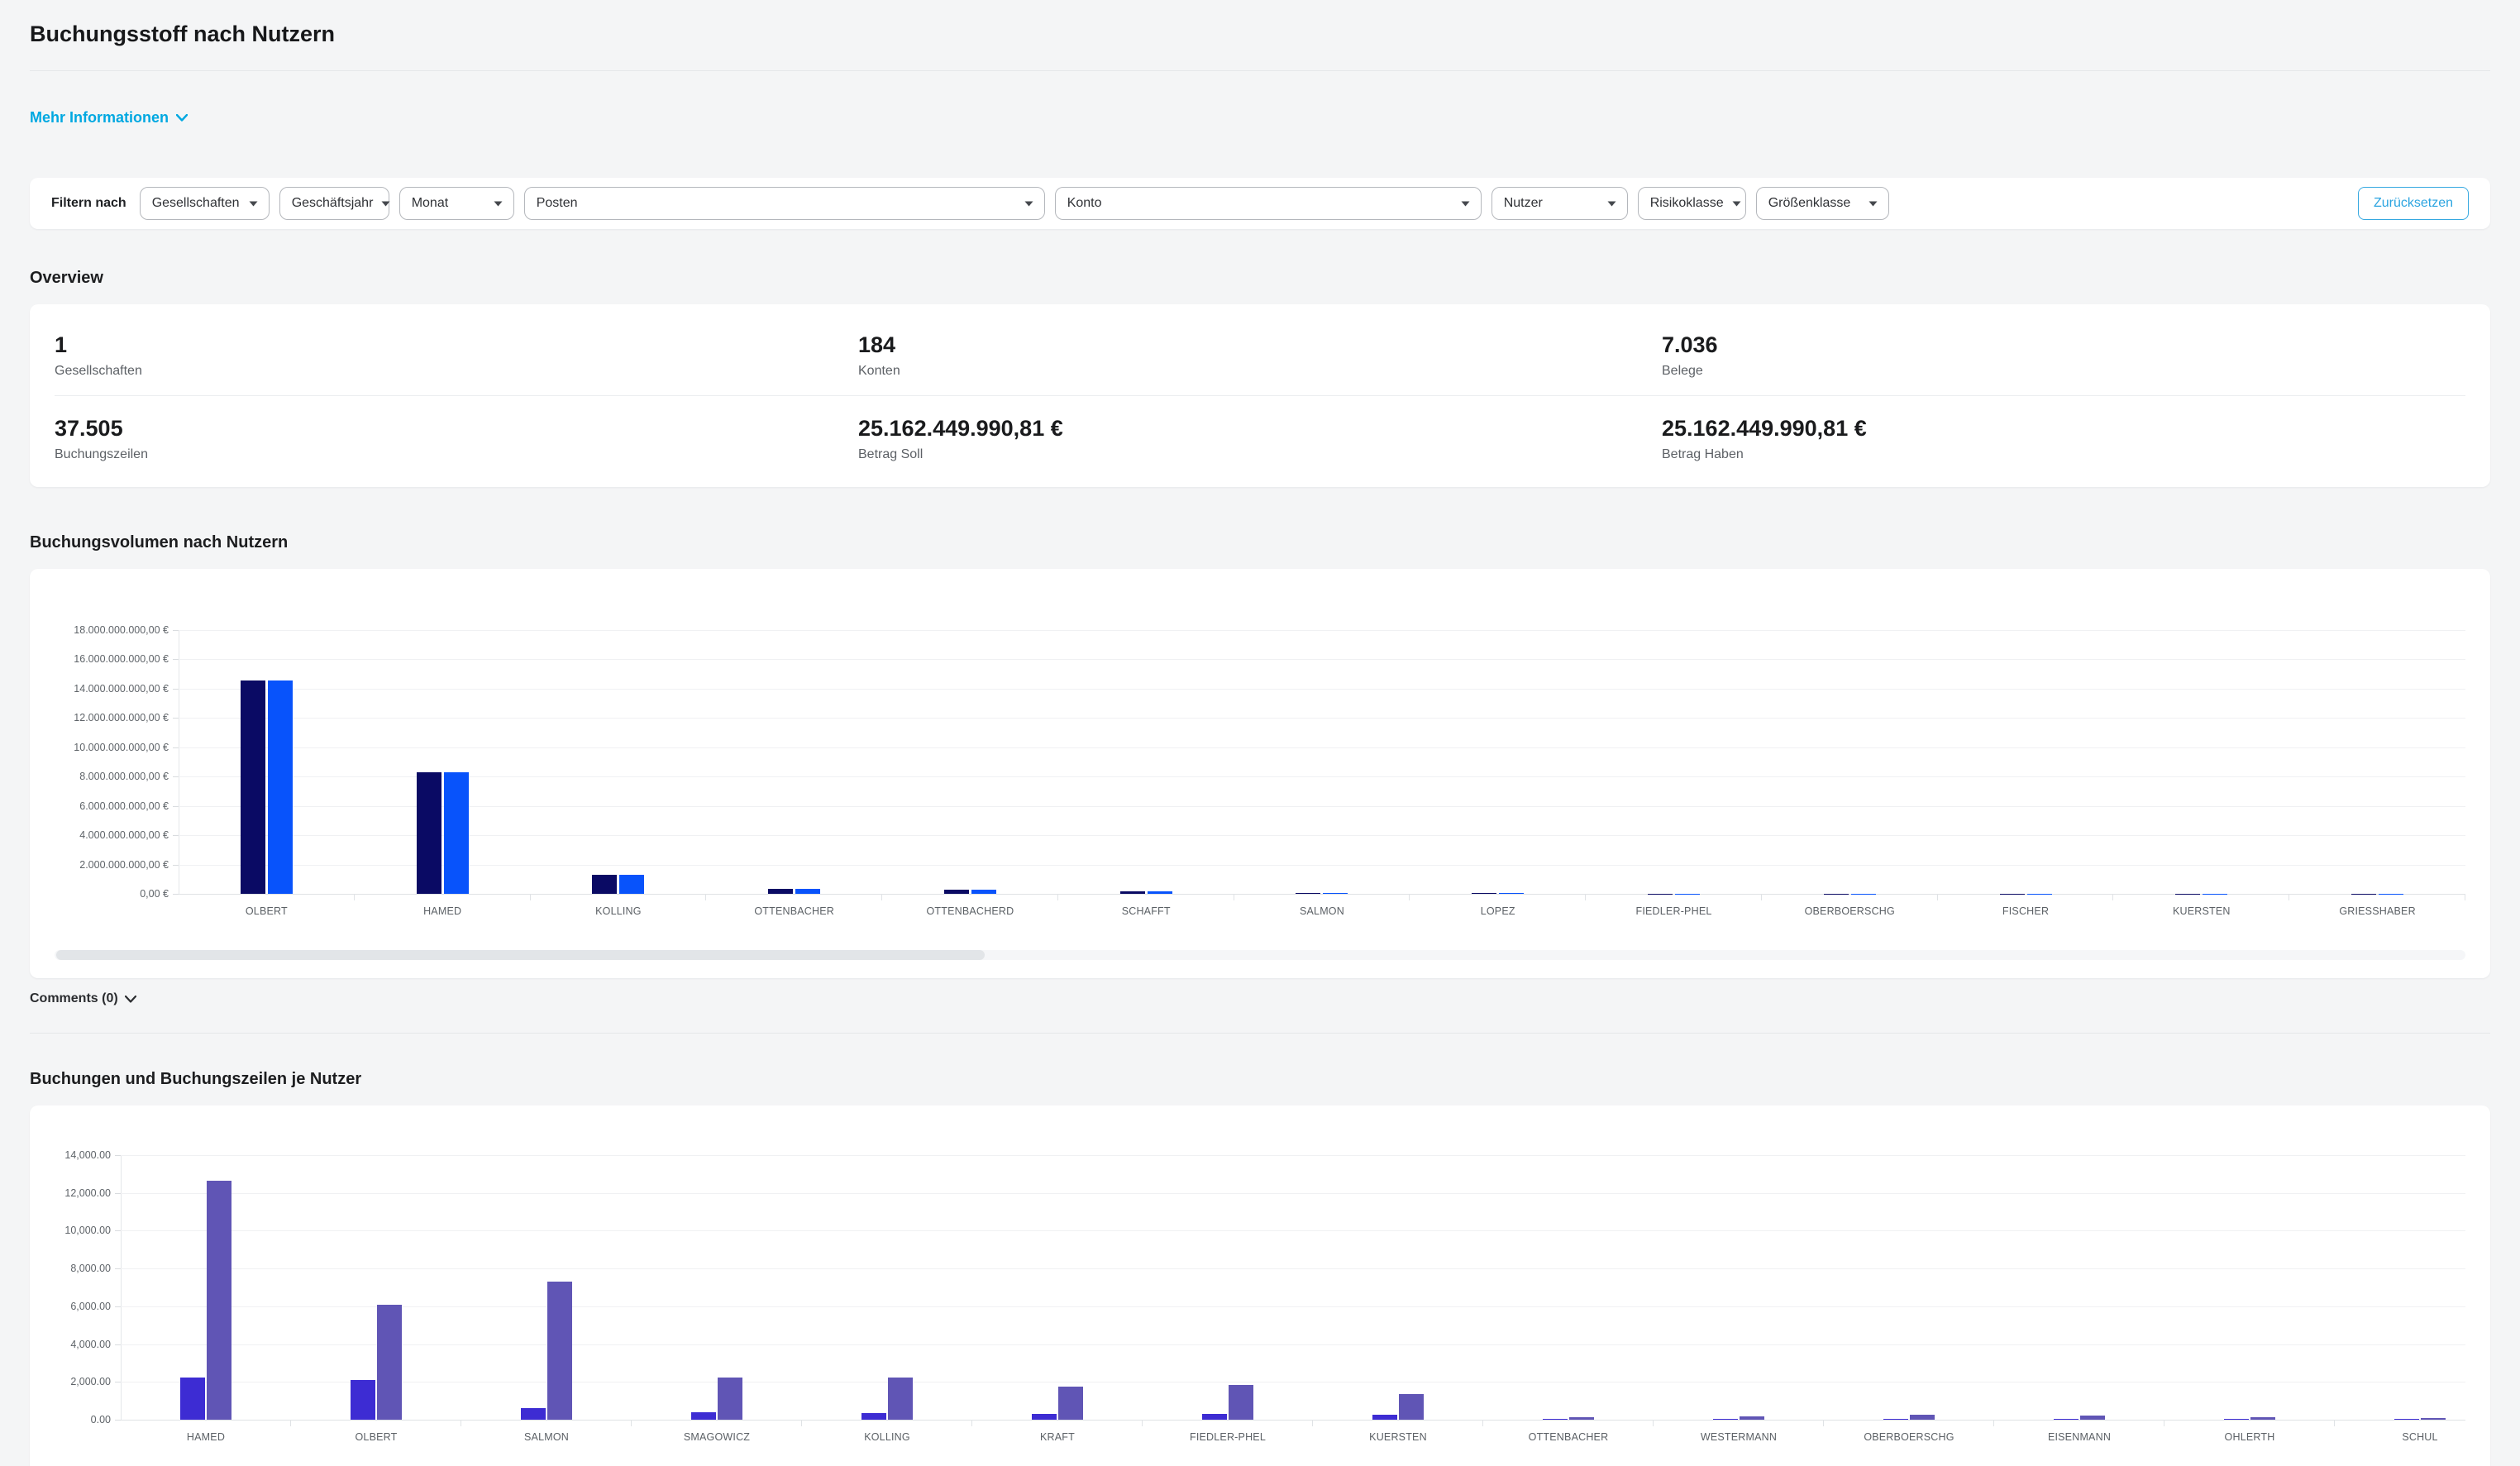  Describe the element at coordinates (219, 1300) in the screenshot. I see `bar-buchungszeilen-hamed` at that location.